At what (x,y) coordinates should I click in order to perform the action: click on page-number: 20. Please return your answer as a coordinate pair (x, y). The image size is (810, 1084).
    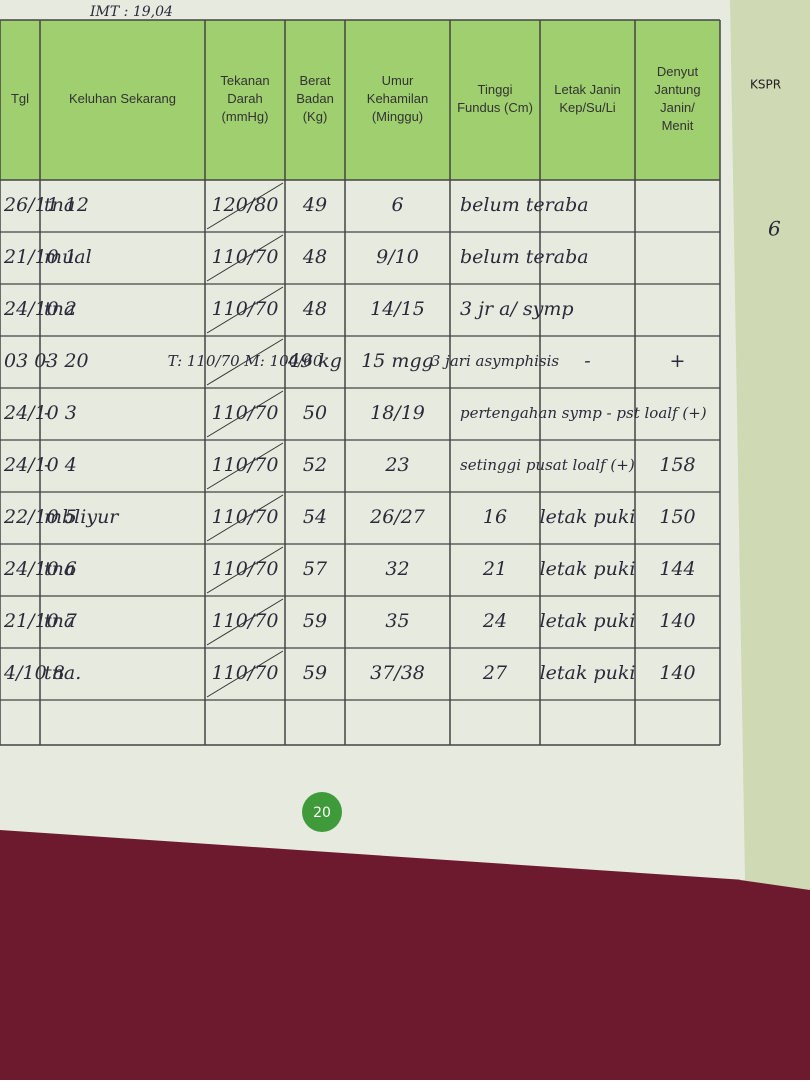
    Looking at the image, I should click on (322, 813).